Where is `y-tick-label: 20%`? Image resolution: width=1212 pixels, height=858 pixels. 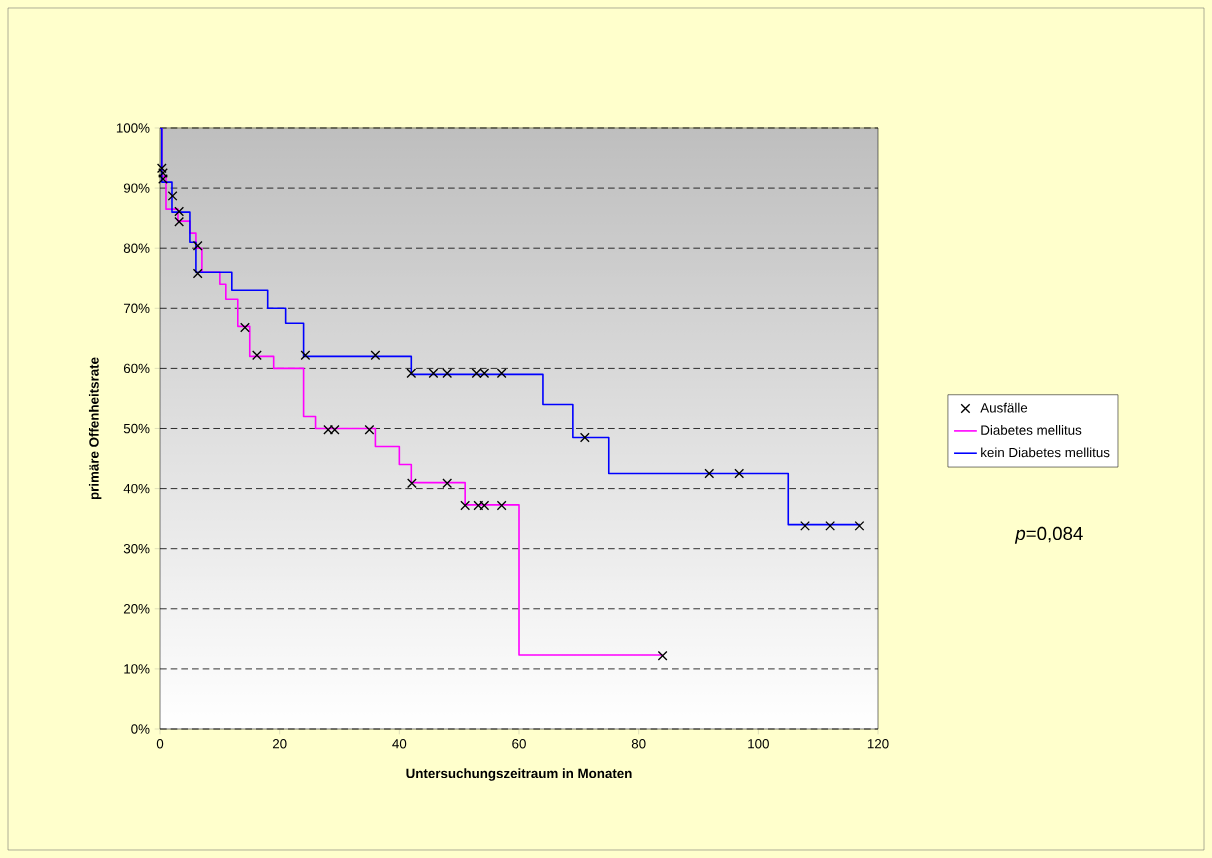
y-tick-label: 20% is located at coordinates (136, 609).